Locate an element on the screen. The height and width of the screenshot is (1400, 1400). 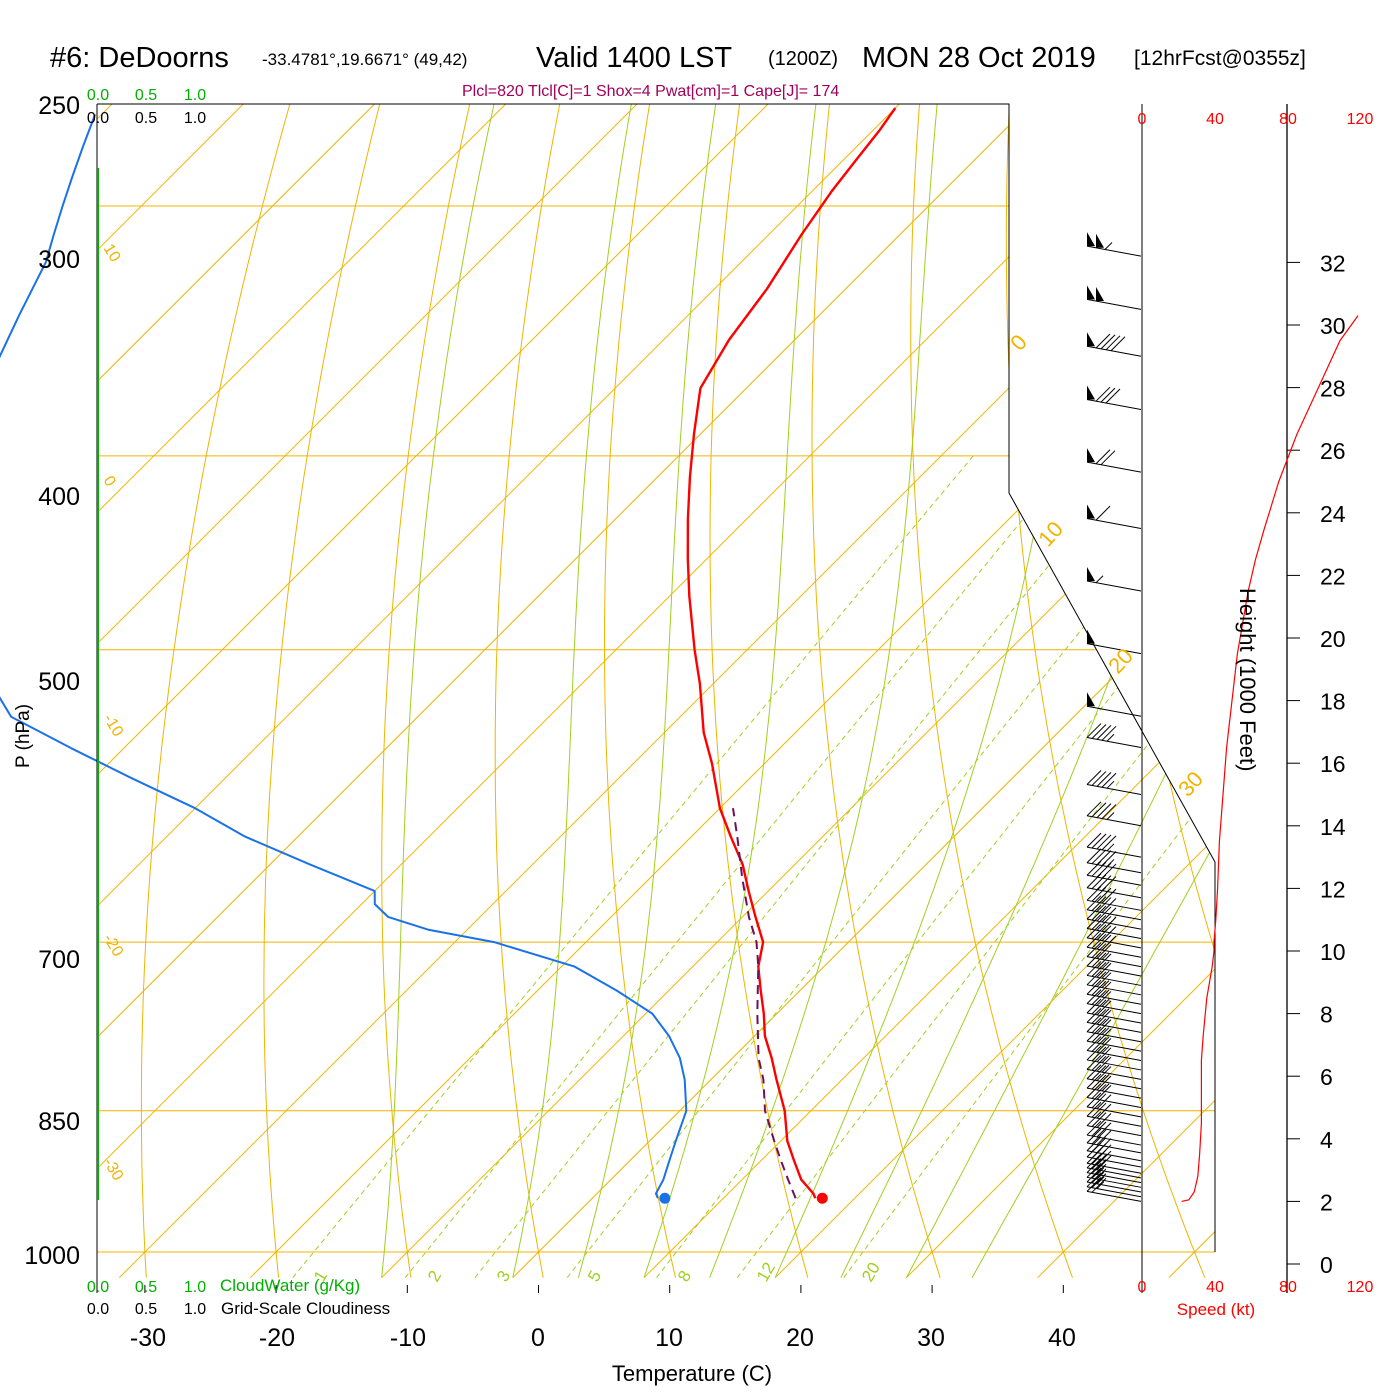
cloudiness-label: Grid-Scale Cloudiness is located at coordinates (305, 1308).